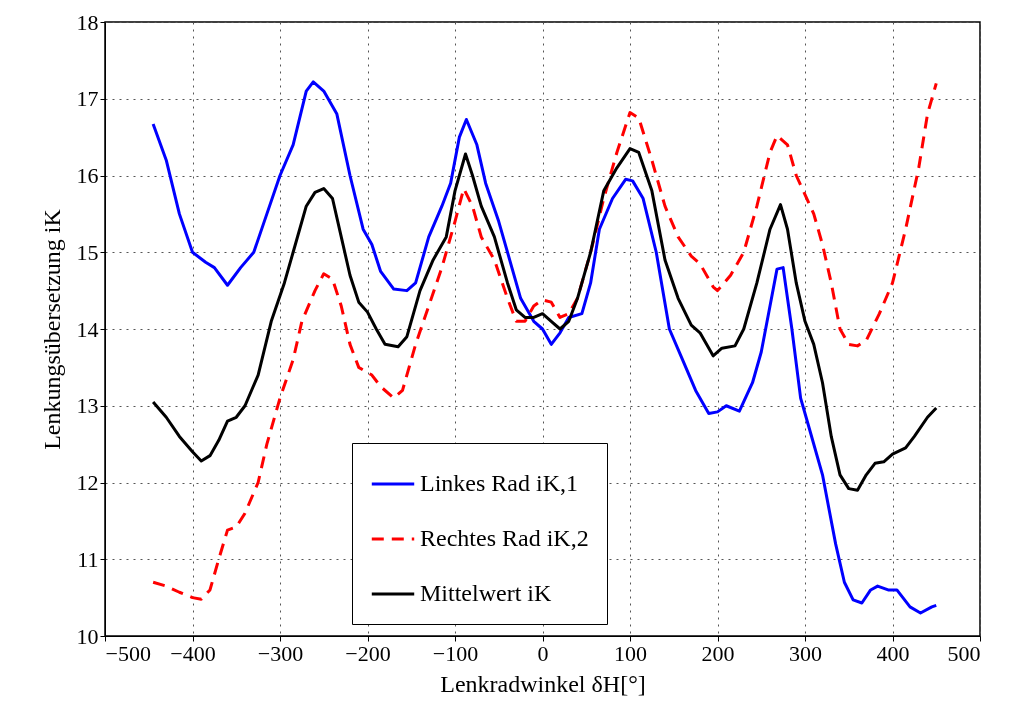 The width and height of the screenshot is (1010, 720). Describe the element at coordinates (87, 482) in the screenshot. I see `y-tick-label: 12` at that location.